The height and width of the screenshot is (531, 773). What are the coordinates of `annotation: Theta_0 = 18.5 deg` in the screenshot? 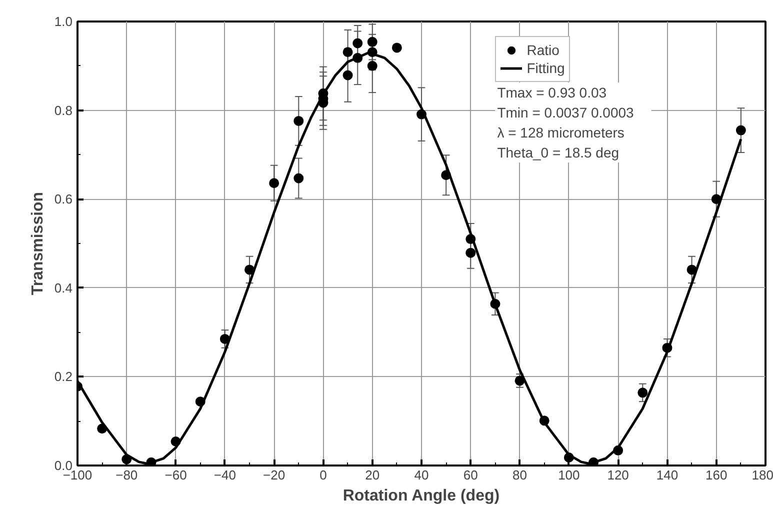 It's located at (558, 152).